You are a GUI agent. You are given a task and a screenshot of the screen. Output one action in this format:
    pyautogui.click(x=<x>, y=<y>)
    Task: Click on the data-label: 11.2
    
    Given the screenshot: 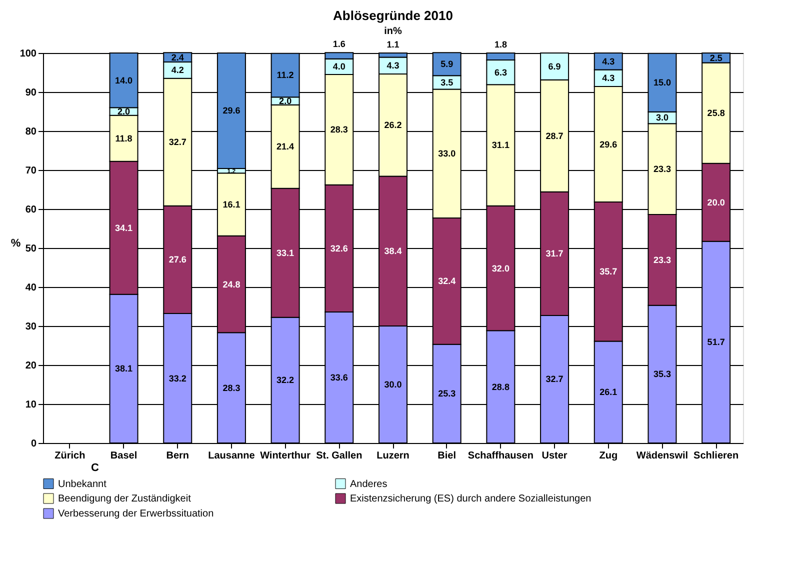 What is the action you would take?
    pyautogui.click(x=285, y=75)
    